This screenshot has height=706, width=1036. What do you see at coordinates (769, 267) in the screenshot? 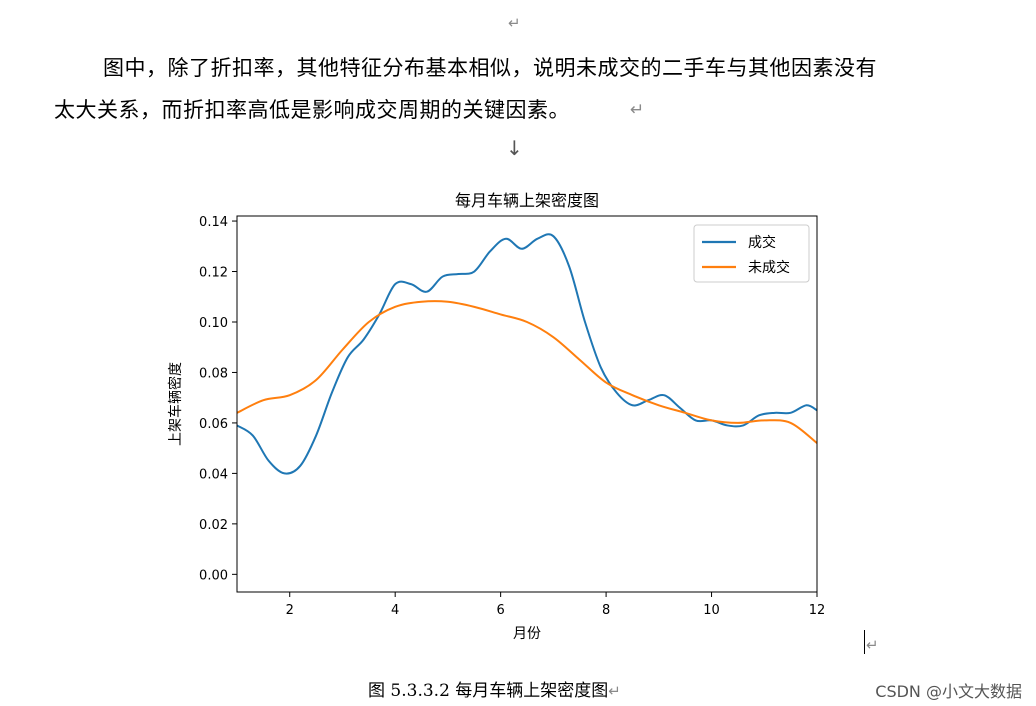
I see `legend-label-weichengjiao: 未成交` at bounding box center [769, 267].